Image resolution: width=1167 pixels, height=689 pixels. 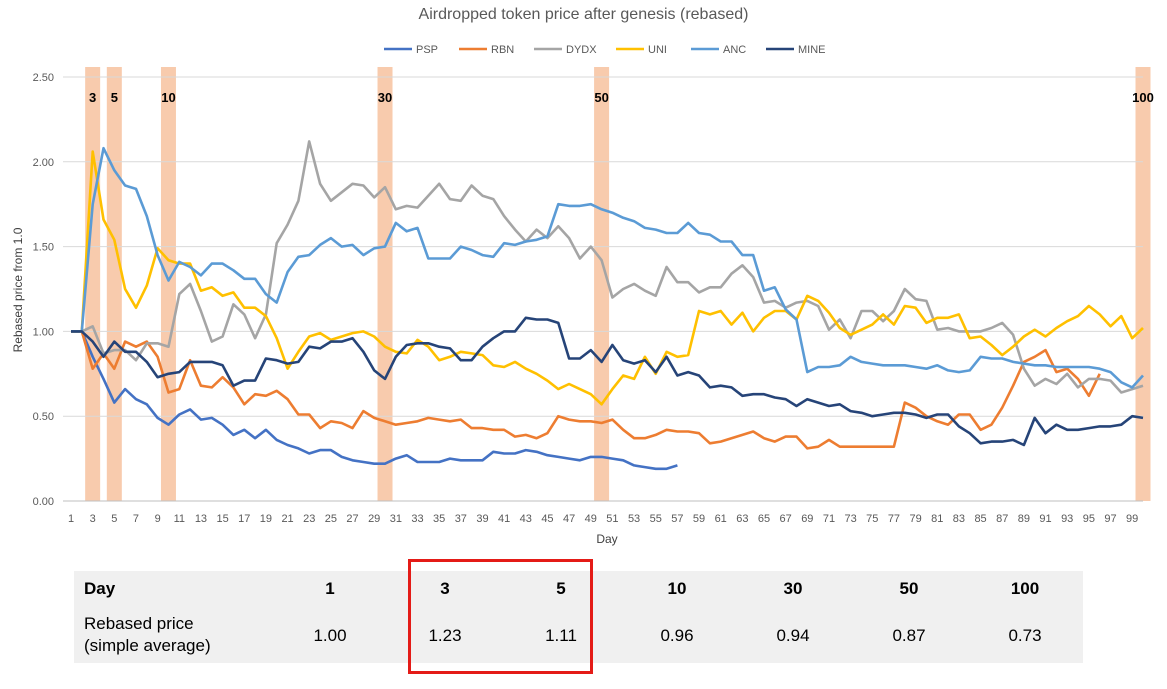 What do you see at coordinates (980, 519) in the screenshot?
I see `x-tick-label: 85` at bounding box center [980, 519].